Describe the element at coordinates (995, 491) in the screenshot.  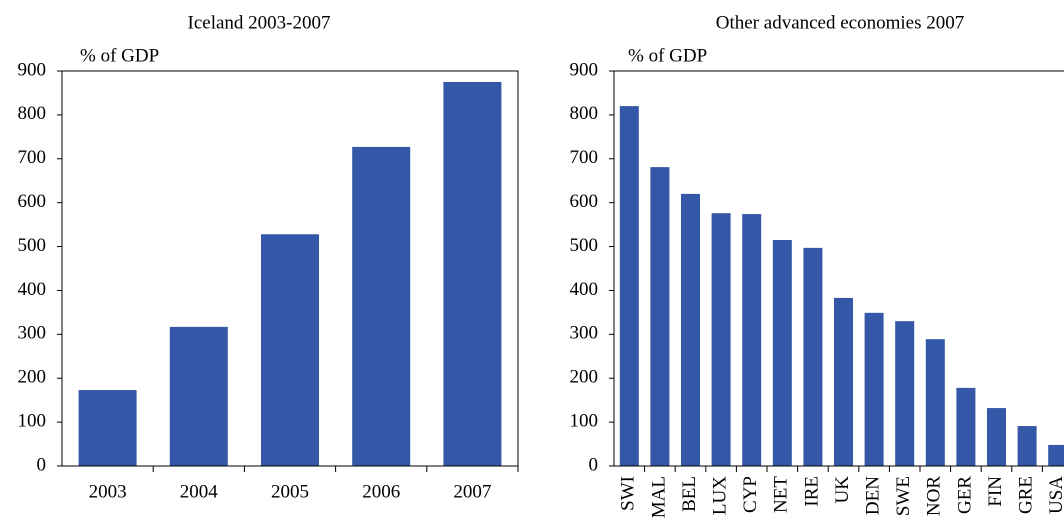
I see `x-tick-label: FIN` at that location.